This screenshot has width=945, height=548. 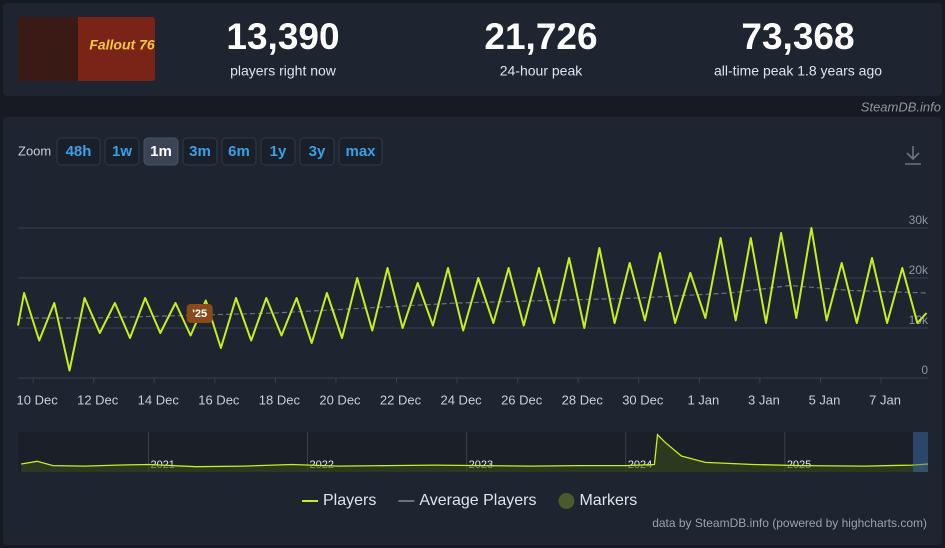 What do you see at coordinates (608, 500) in the screenshot?
I see `legend-label: Markers` at bounding box center [608, 500].